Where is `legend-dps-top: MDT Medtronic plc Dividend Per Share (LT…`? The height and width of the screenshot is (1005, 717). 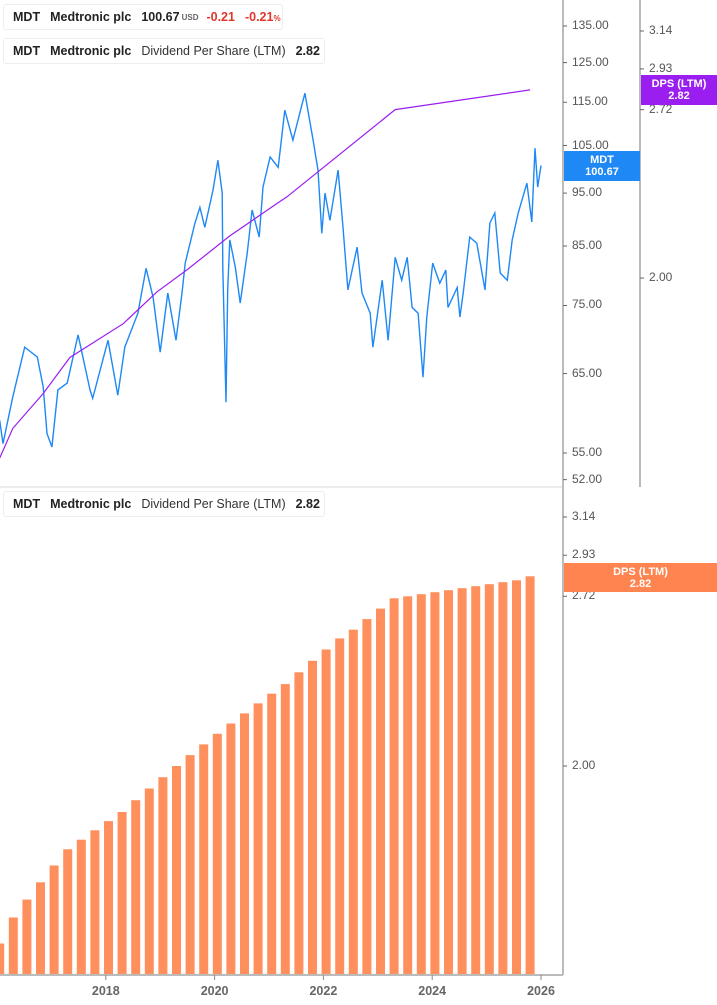 legend-dps-top: MDT Medtronic plc Dividend Per Share (LT… is located at coordinates (164, 51).